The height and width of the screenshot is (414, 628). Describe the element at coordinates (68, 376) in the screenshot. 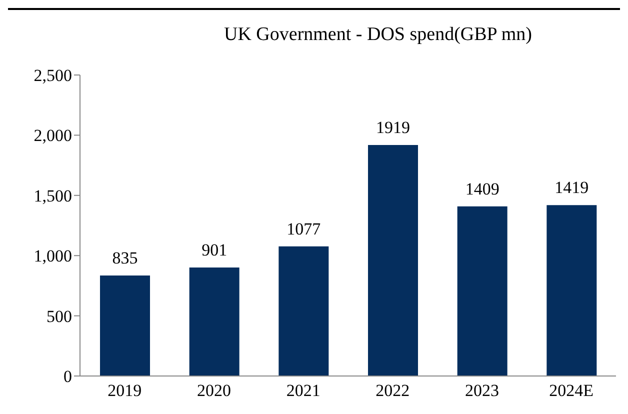

I see `y-tick-label: 0` at that location.